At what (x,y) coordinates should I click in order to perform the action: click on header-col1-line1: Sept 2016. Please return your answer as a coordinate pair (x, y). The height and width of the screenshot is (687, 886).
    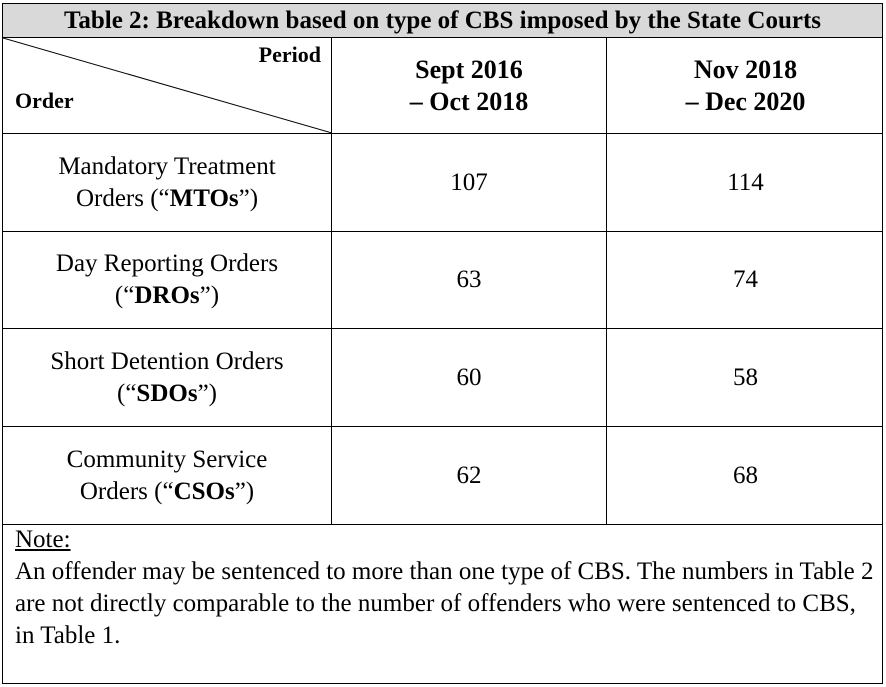
    Looking at the image, I should click on (469, 69).